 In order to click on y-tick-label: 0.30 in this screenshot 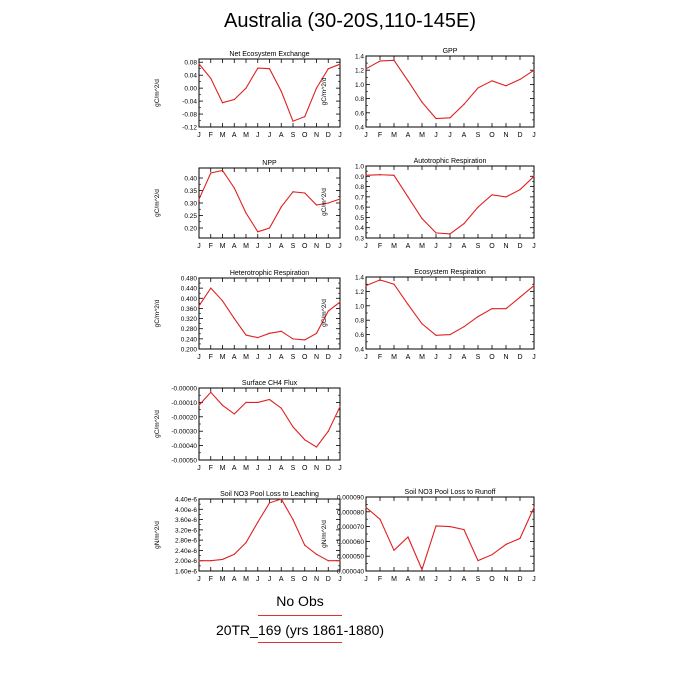, I will do `click(190, 204)`.